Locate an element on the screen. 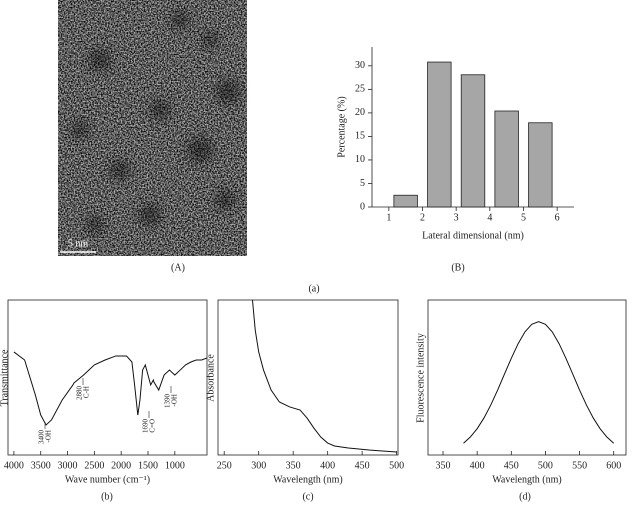  x-tick-label: 4000 is located at coordinates (14, 465).